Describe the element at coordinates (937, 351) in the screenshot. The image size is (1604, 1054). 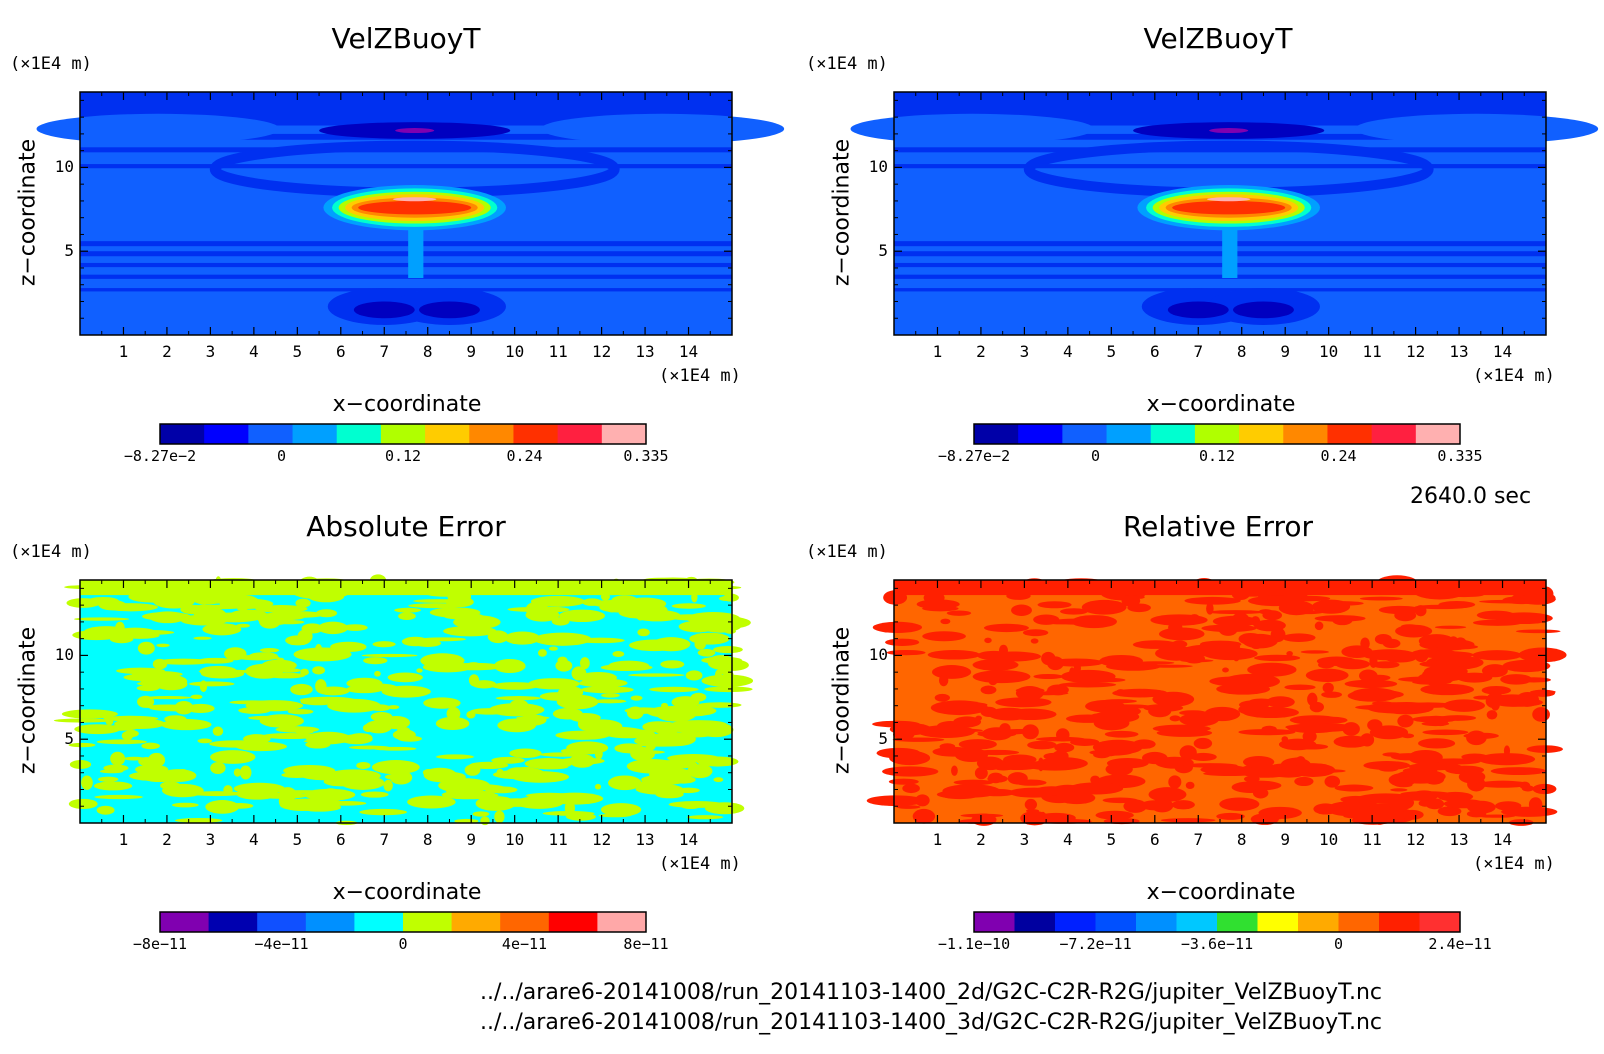
I see `x-tick-label: 1` at that location.